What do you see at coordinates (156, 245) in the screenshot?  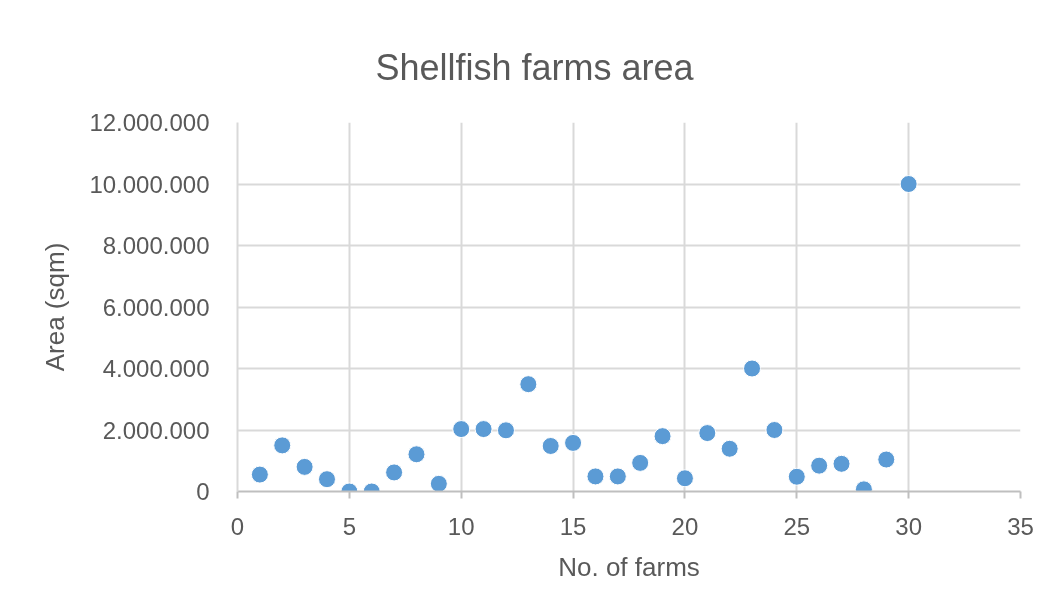 I see `y-tick-label: 8.000.000` at bounding box center [156, 245].